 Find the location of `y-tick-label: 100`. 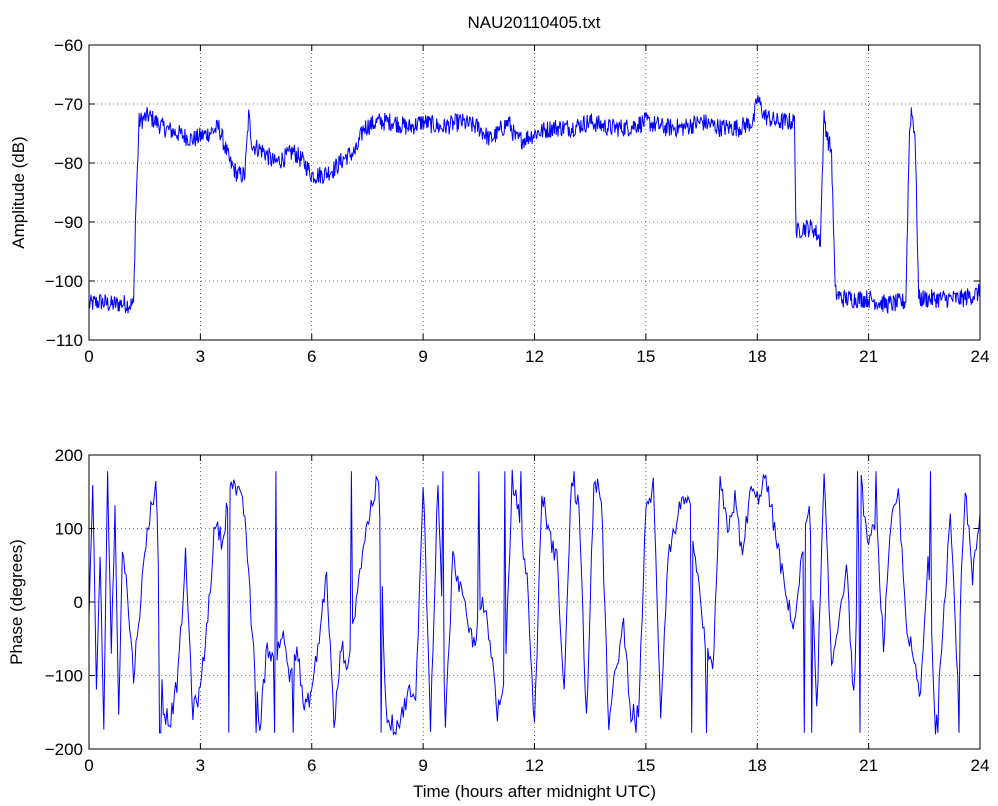

y-tick-label: 100 is located at coordinates (69, 529).